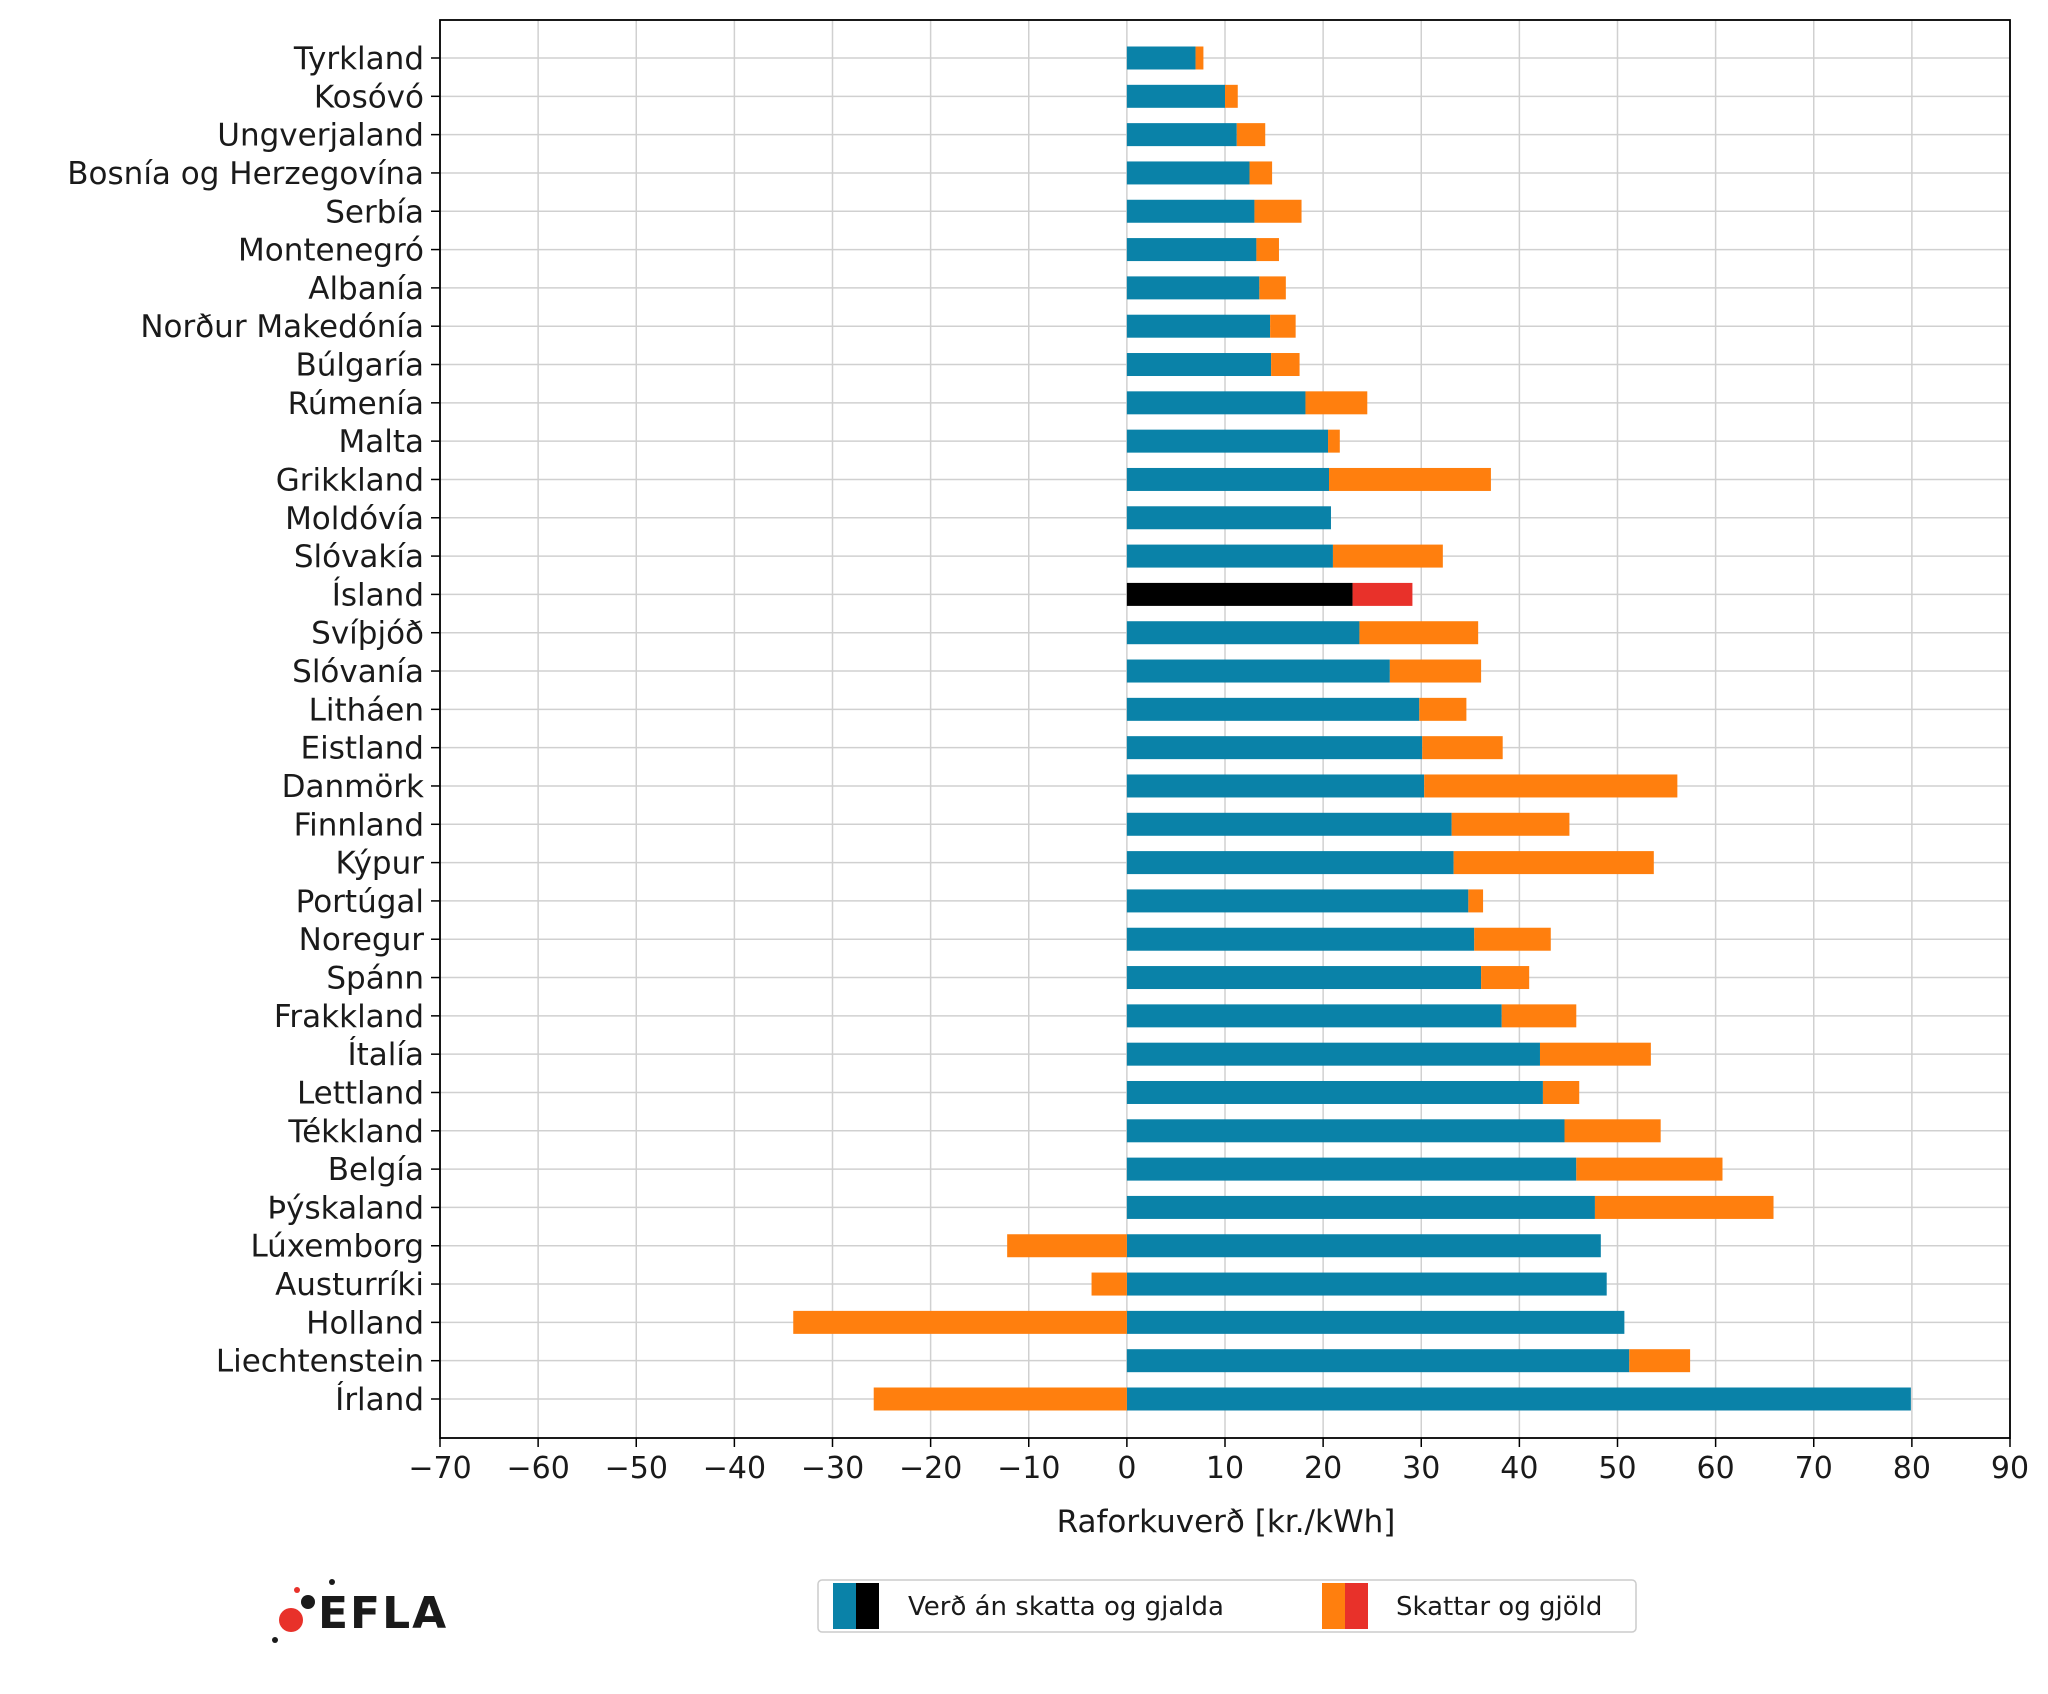 The width and height of the screenshot is (2048, 1694). I want to click on y-tick-label: Finnland, so click(359, 825).